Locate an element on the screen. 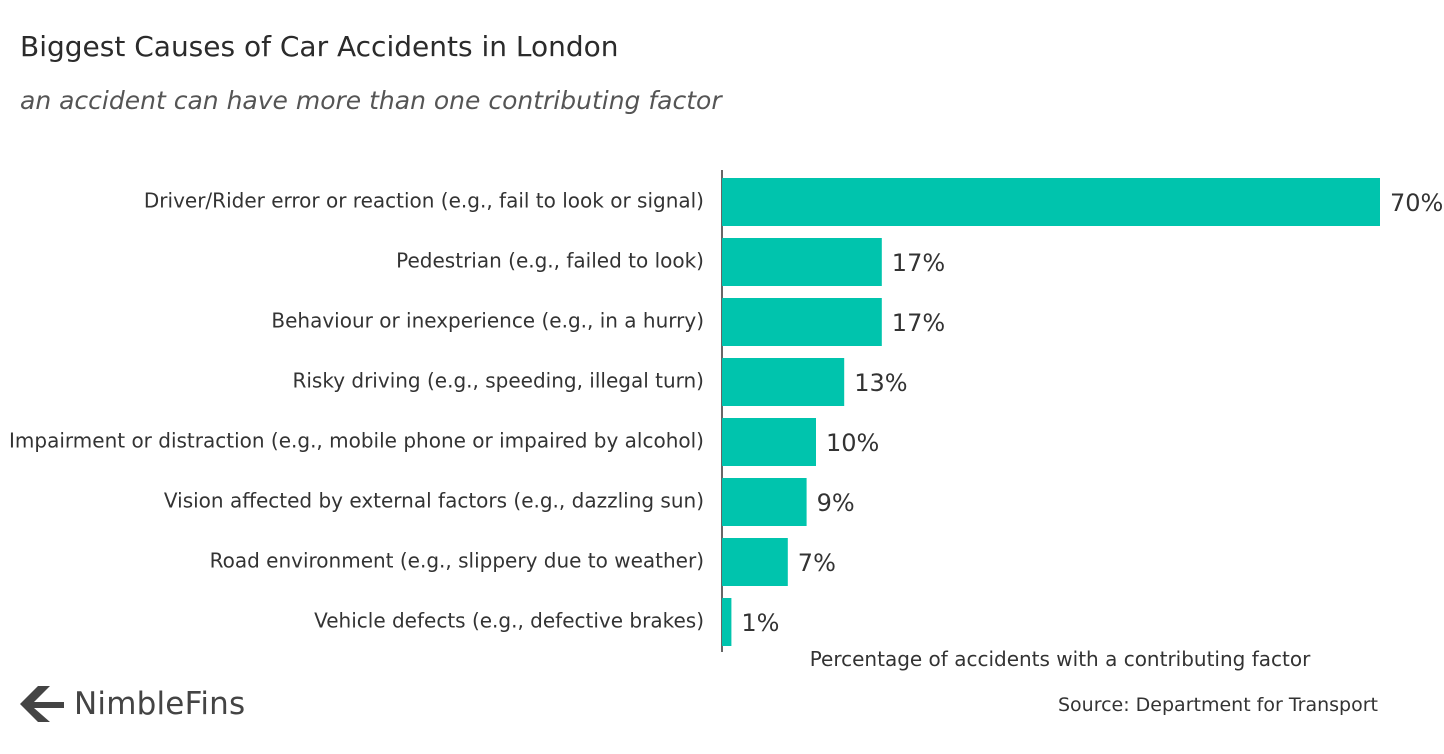  value-label-4: 10% is located at coordinates (852, 443).